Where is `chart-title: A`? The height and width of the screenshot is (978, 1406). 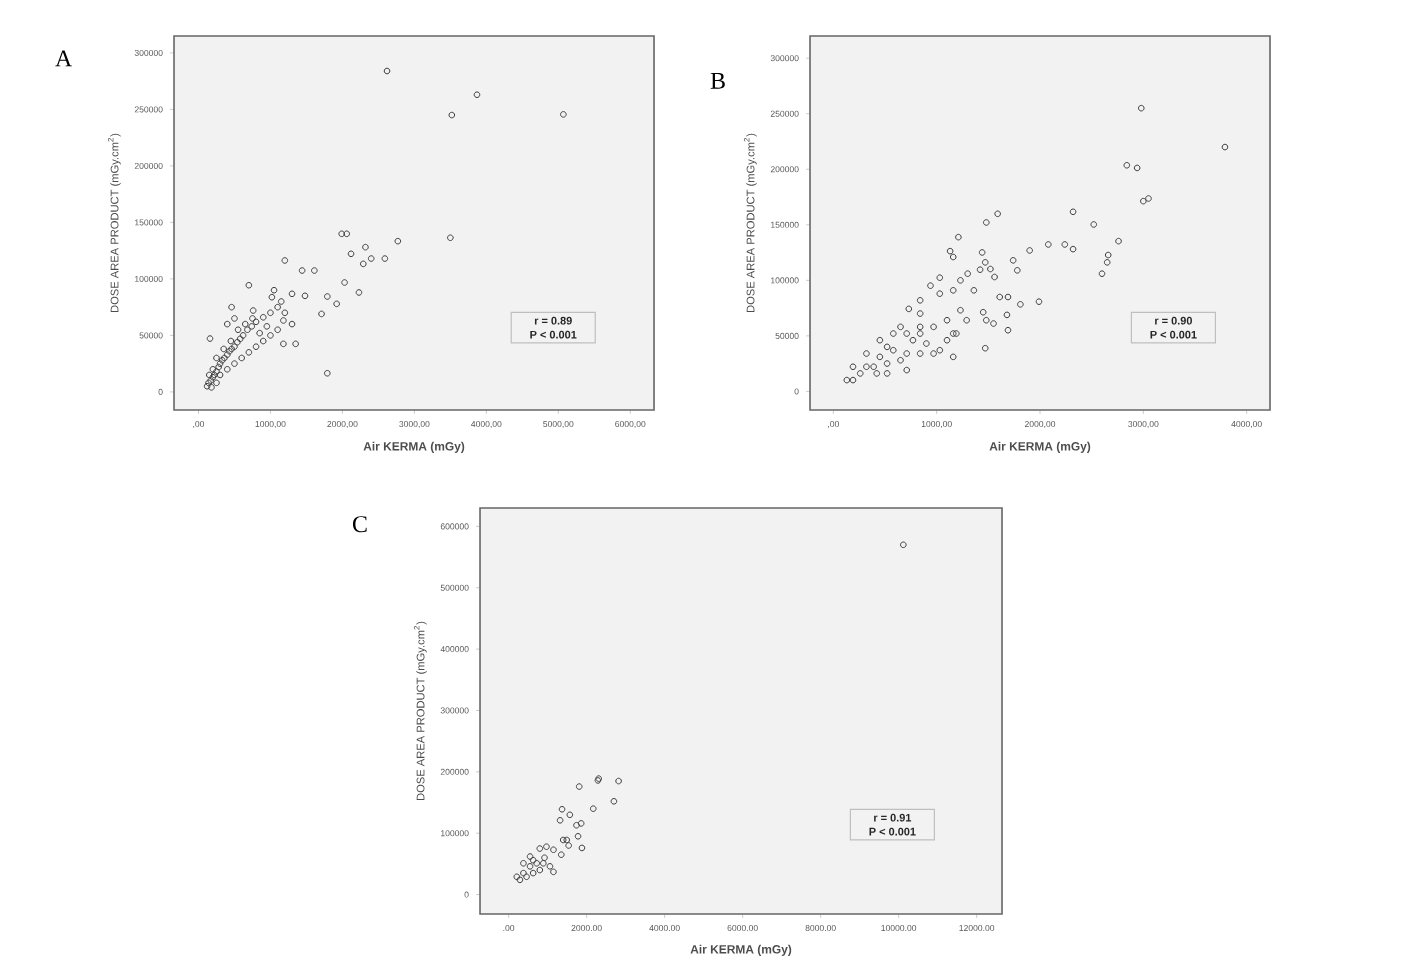
chart-title: A is located at coordinates (64, 58).